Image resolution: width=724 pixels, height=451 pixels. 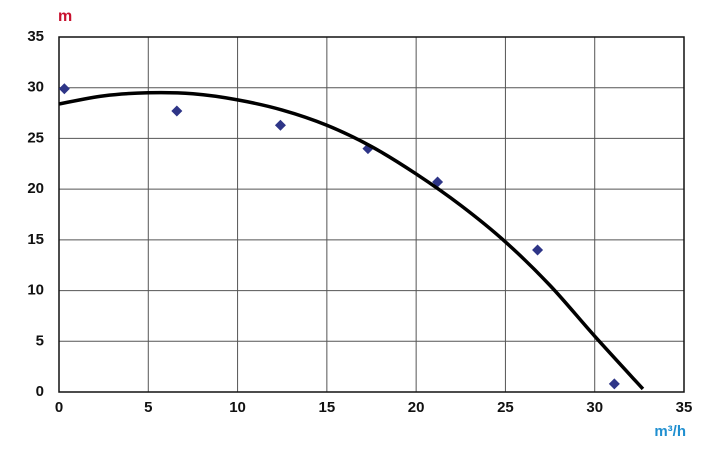 I want to click on x-tick-label: 30, so click(x=594, y=407).